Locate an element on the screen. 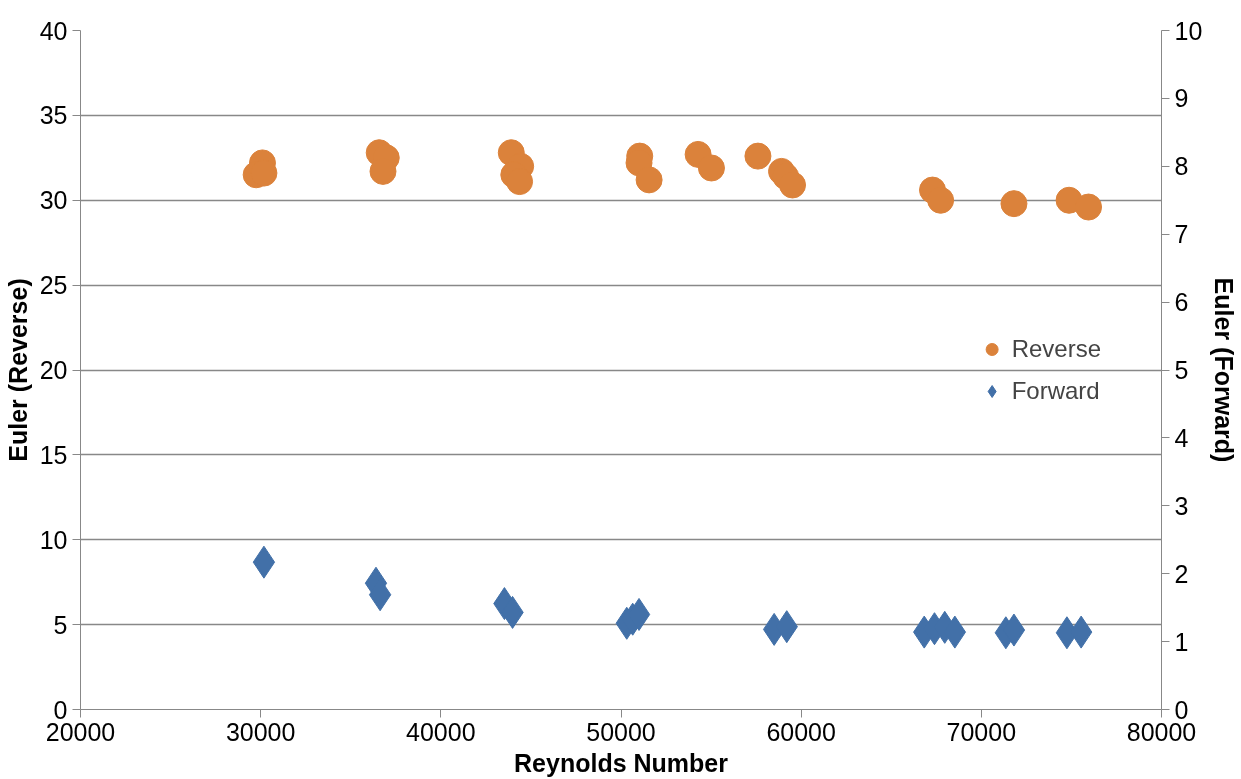 The width and height of the screenshot is (1241, 779). y-tick-label: 5 is located at coordinates (60, 624).